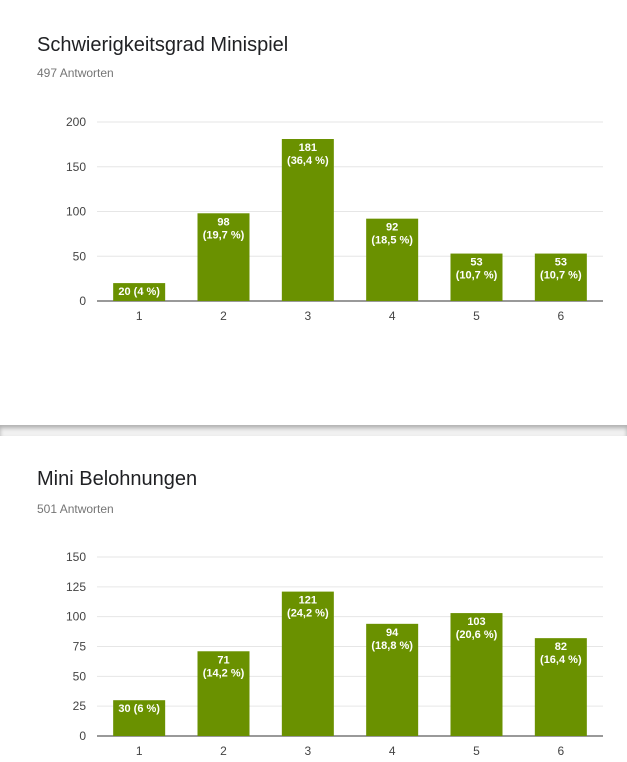 The image size is (627, 762). I want to click on bar-data-label: 71 (14,2 %), so click(224, 666).